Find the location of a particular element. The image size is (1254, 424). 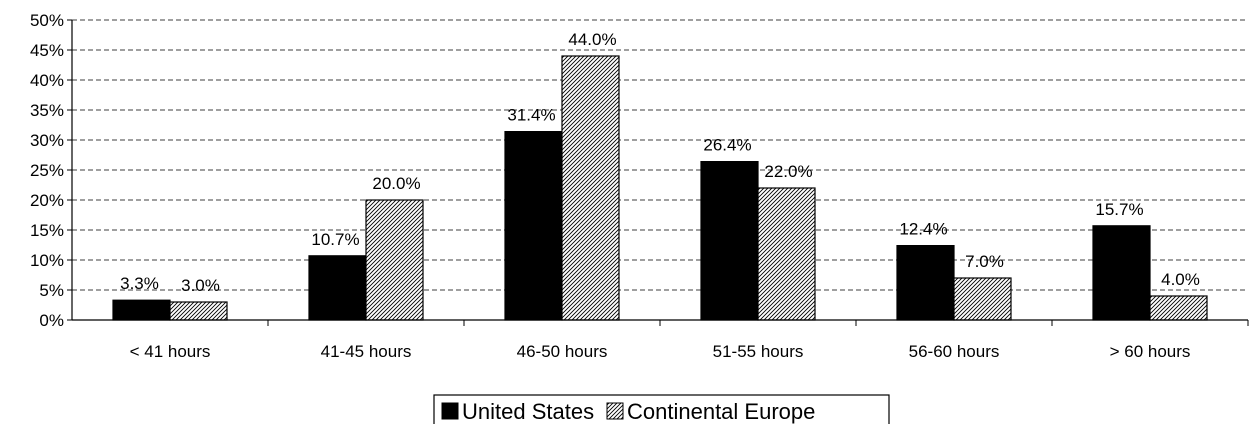

y-tick-label: 0% is located at coordinates (51, 320).